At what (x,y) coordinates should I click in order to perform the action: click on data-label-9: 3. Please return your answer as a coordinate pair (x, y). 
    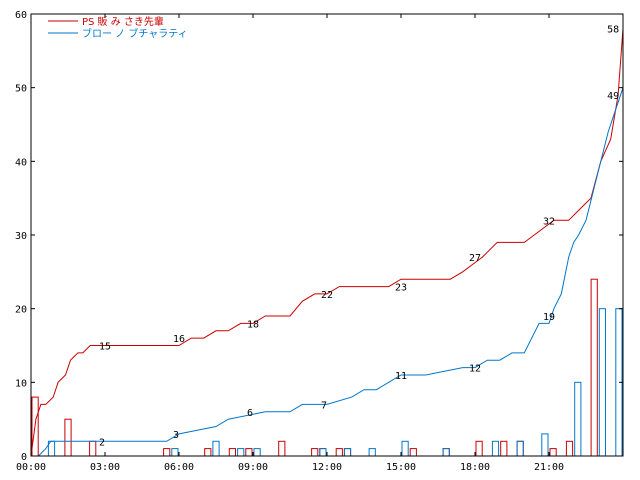
    Looking at the image, I should click on (176, 435).